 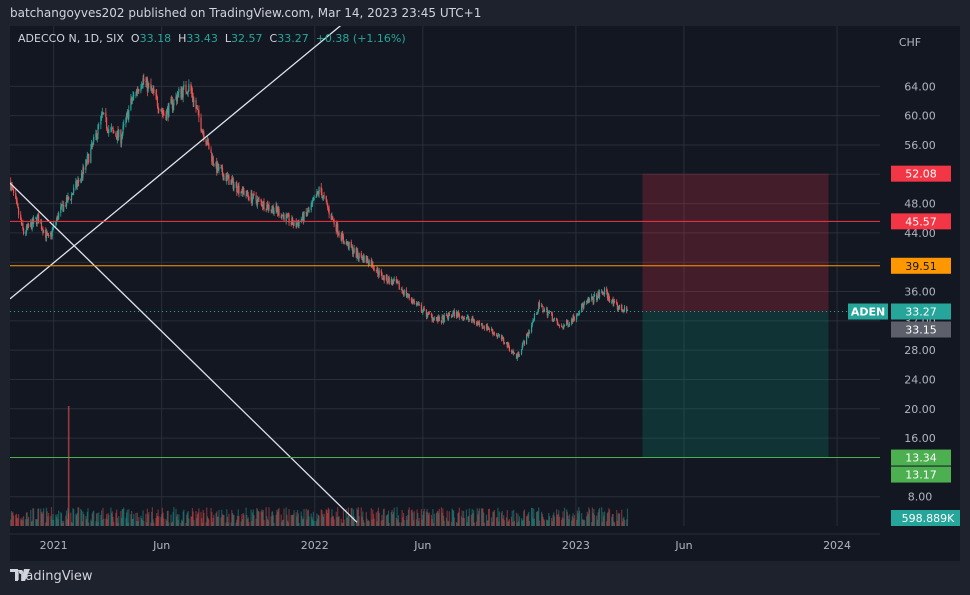 I want to click on footer-brand: TradingView, so click(x=51, y=576).